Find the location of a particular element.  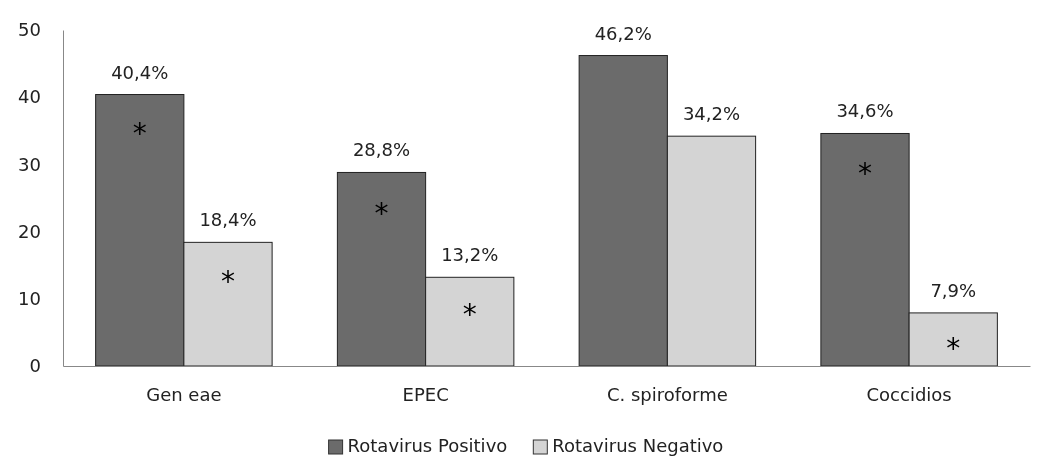

x-tick-label: Gen eae is located at coordinates (184, 394).